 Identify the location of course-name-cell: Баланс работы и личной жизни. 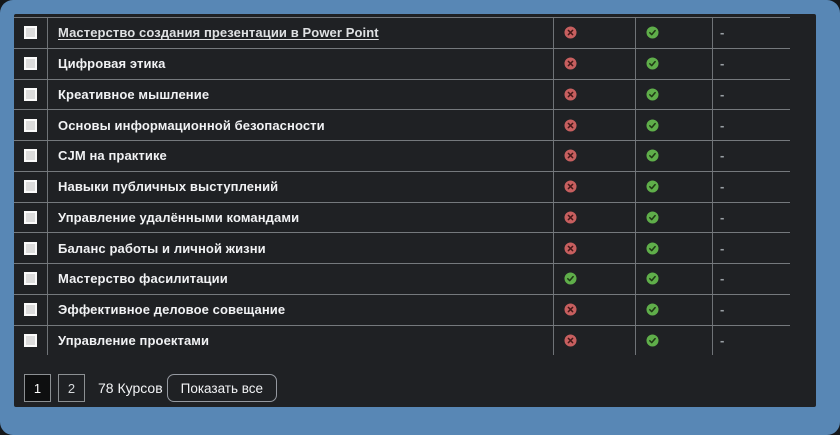
(300, 248).